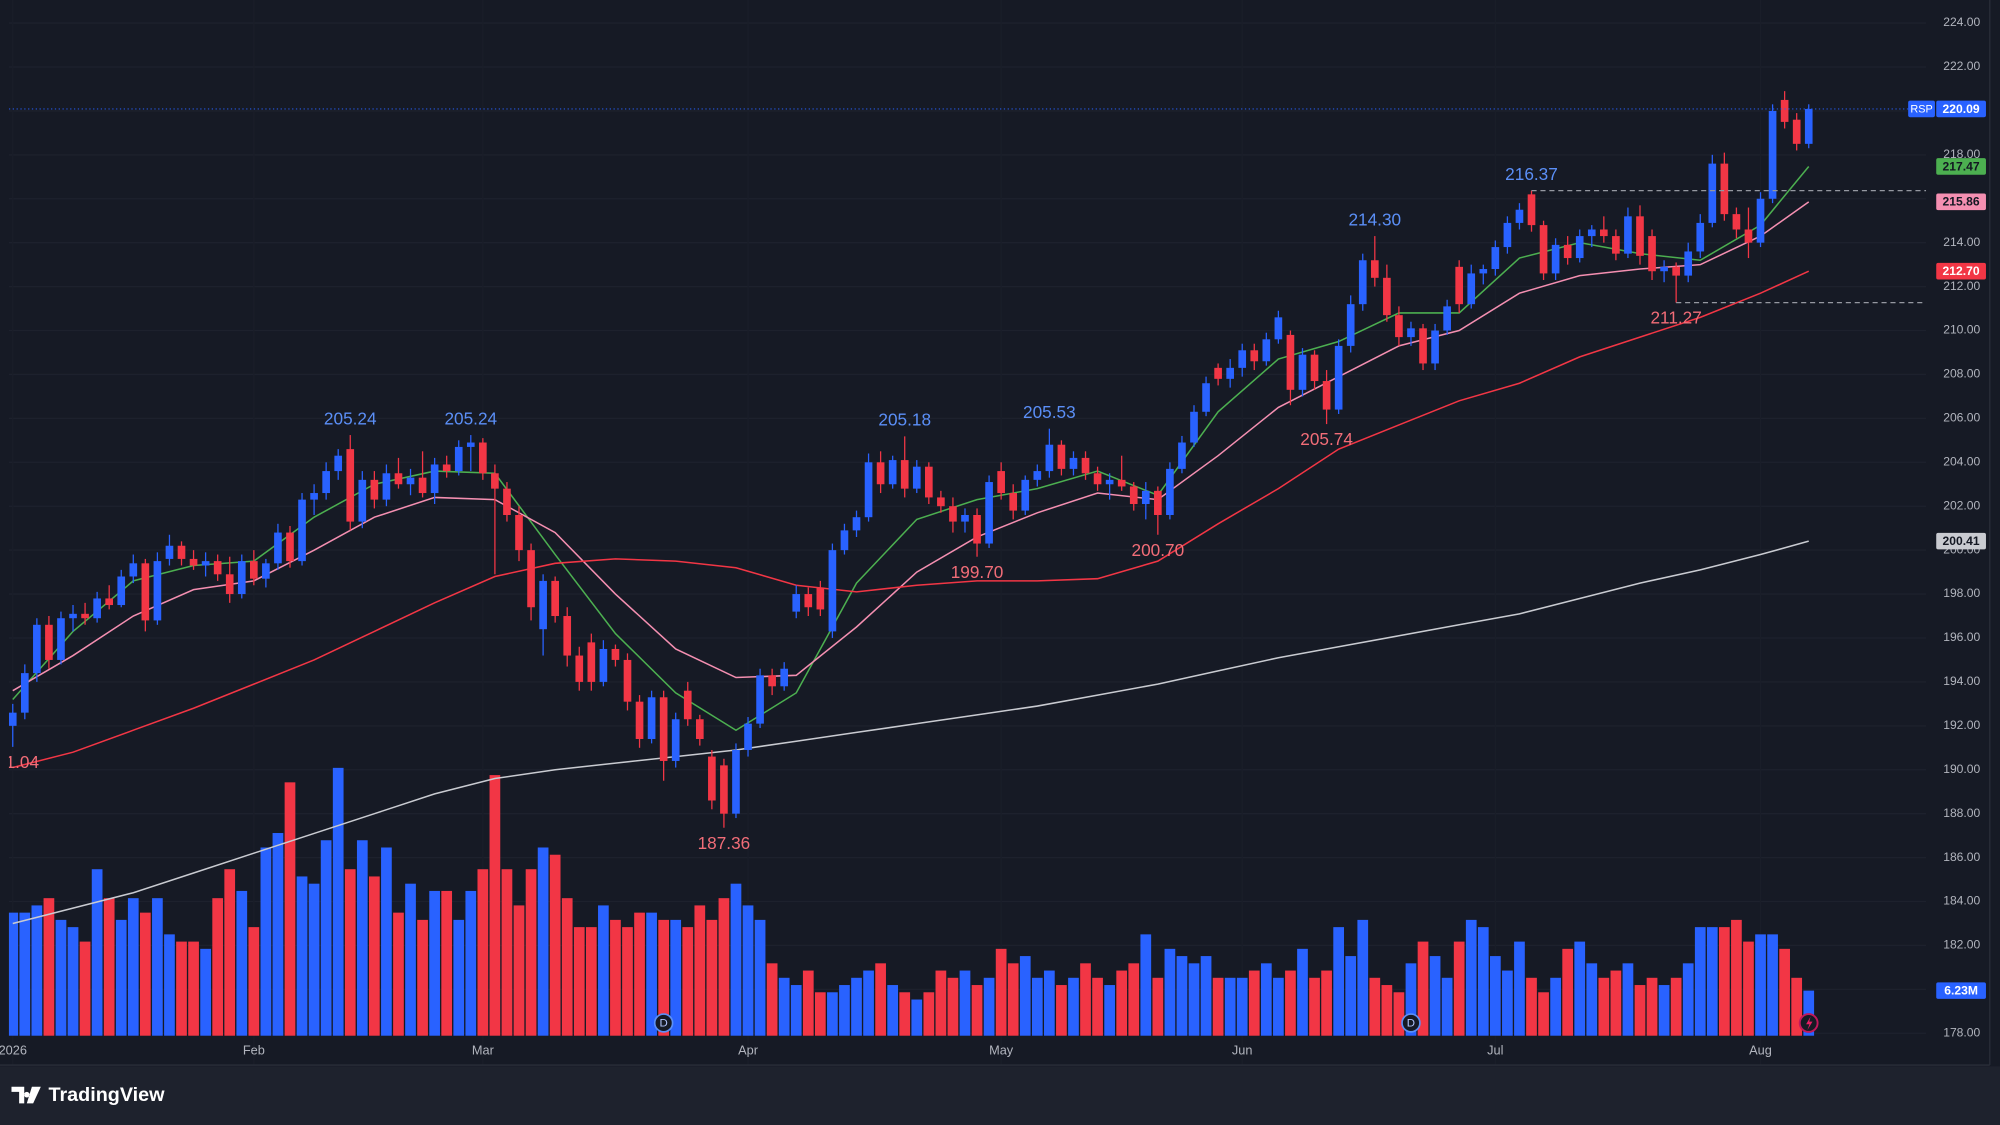  I want to click on volume-tag, so click(1961, 990).